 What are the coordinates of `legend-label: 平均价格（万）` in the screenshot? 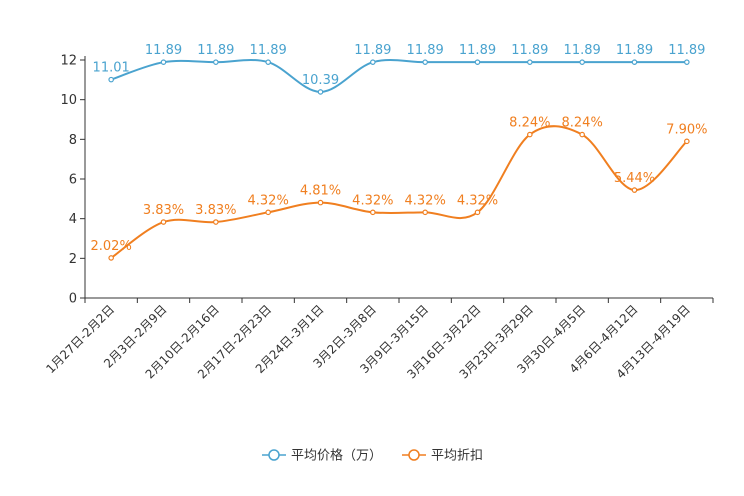 It's located at (336, 456).